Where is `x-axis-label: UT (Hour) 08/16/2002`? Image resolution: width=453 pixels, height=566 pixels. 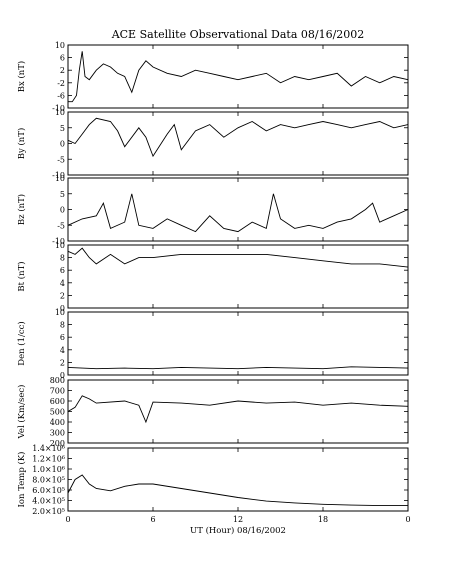
x-axis-label: UT (Hour) 08/16/2002 is located at coordinates (238, 530).